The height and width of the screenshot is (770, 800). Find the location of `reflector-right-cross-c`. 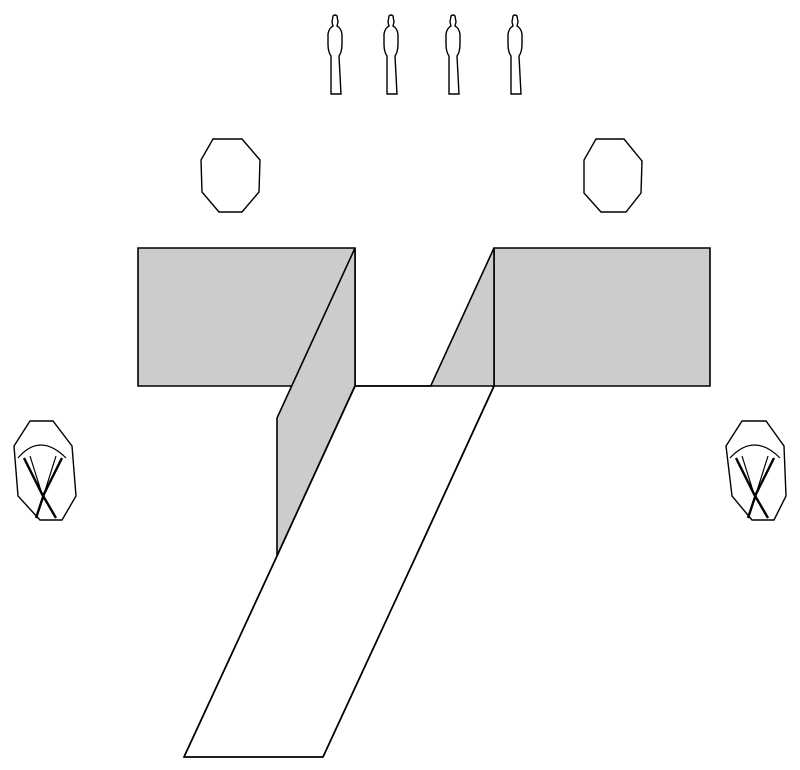

reflector-right-cross-c is located at coordinates (755, 475).